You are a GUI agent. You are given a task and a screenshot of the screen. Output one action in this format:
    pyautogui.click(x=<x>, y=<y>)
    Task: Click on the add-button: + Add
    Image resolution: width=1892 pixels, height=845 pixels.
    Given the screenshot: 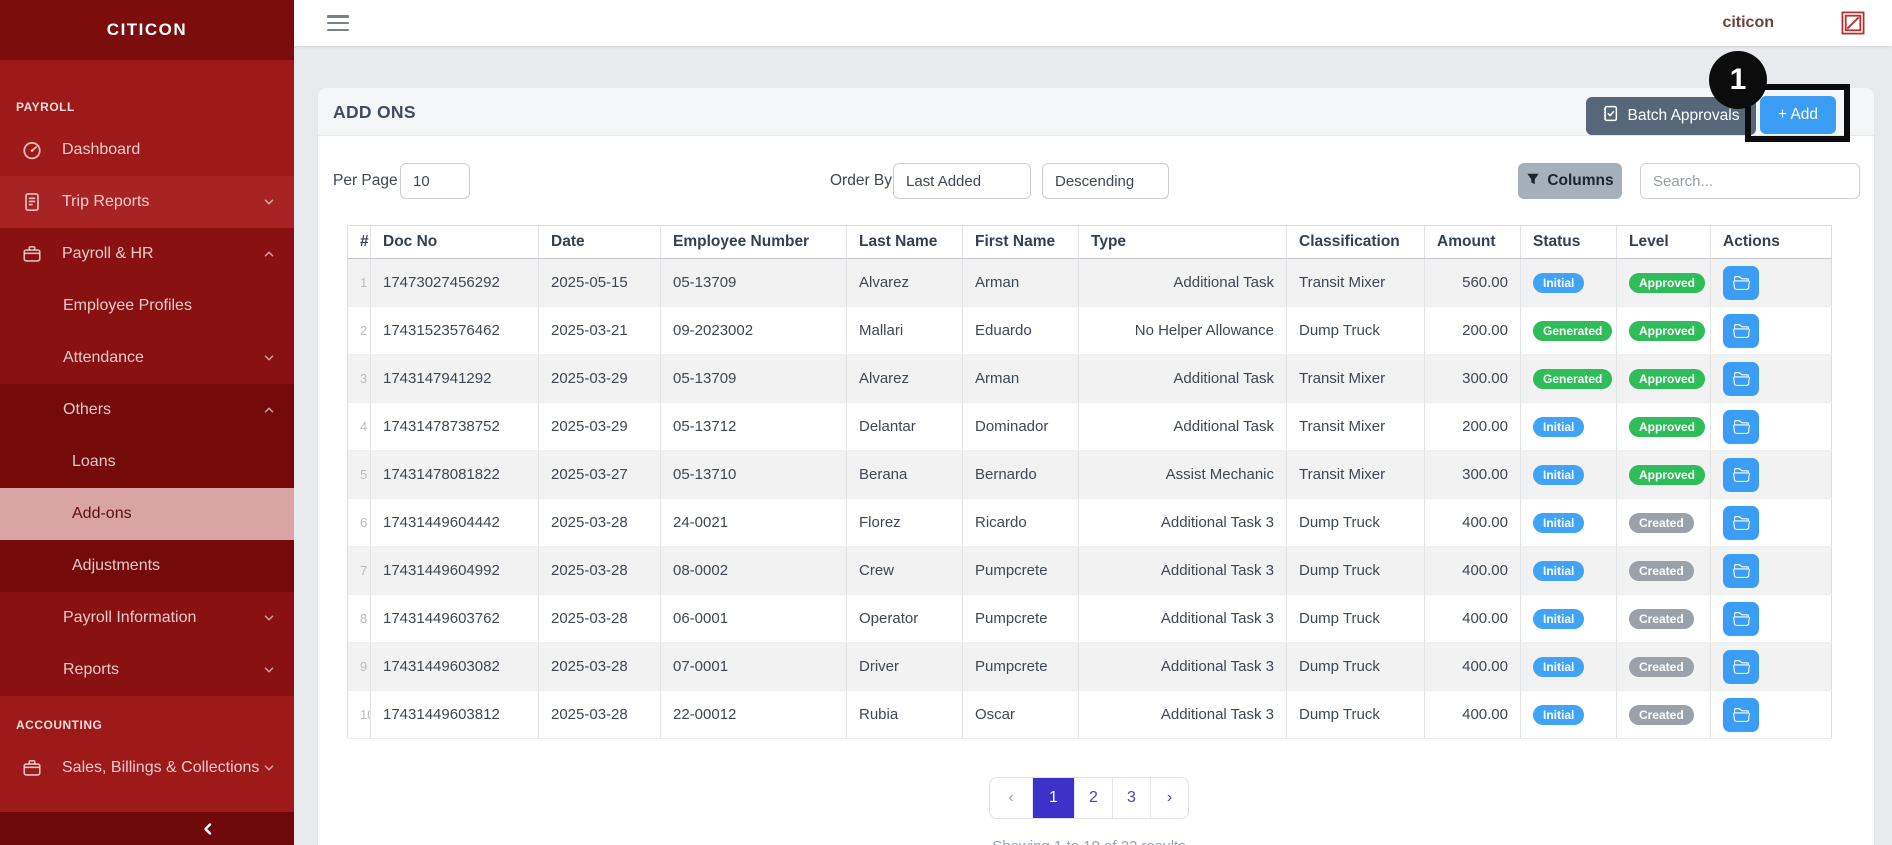 What is the action you would take?
    pyautogui.click(x=1798, y=115)
    